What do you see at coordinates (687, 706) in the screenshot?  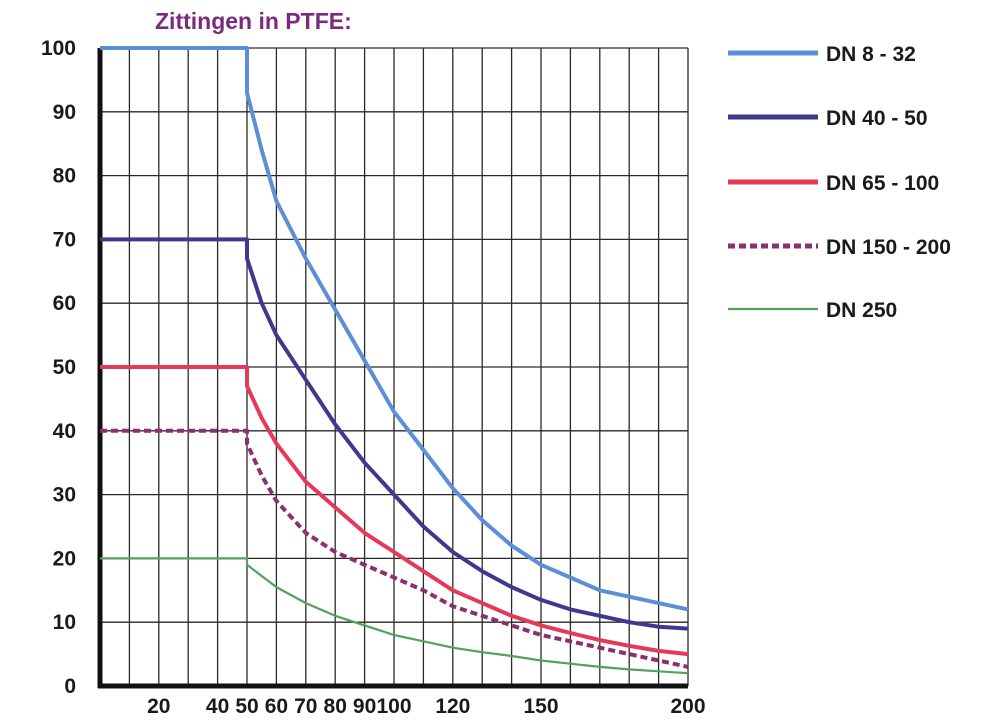 I see `x-tick-label: 200` at bounding box center [687, 706].